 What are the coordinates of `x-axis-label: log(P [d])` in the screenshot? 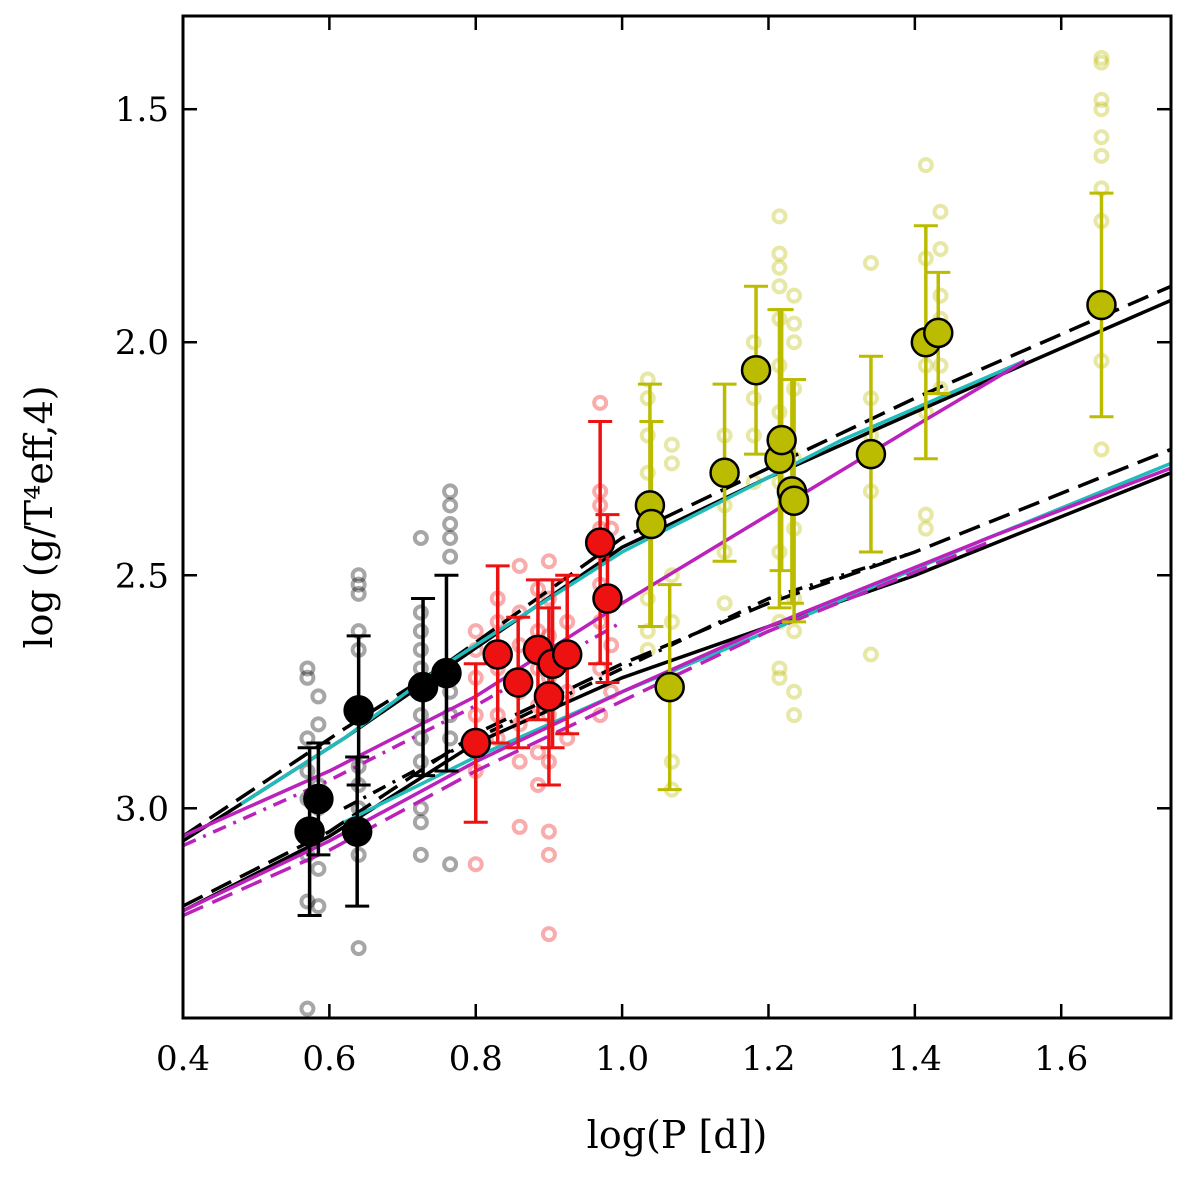 It's located at (677, 1135).